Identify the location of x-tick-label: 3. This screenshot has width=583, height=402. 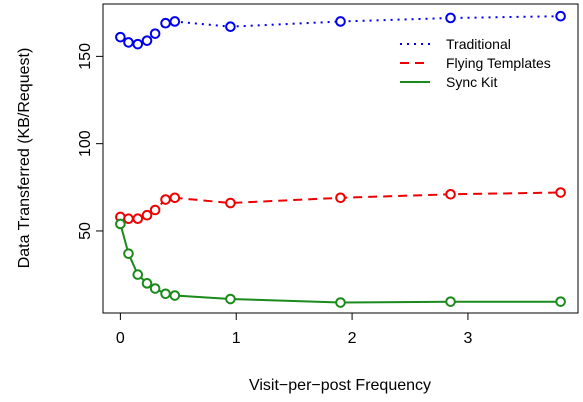
(467, 338).